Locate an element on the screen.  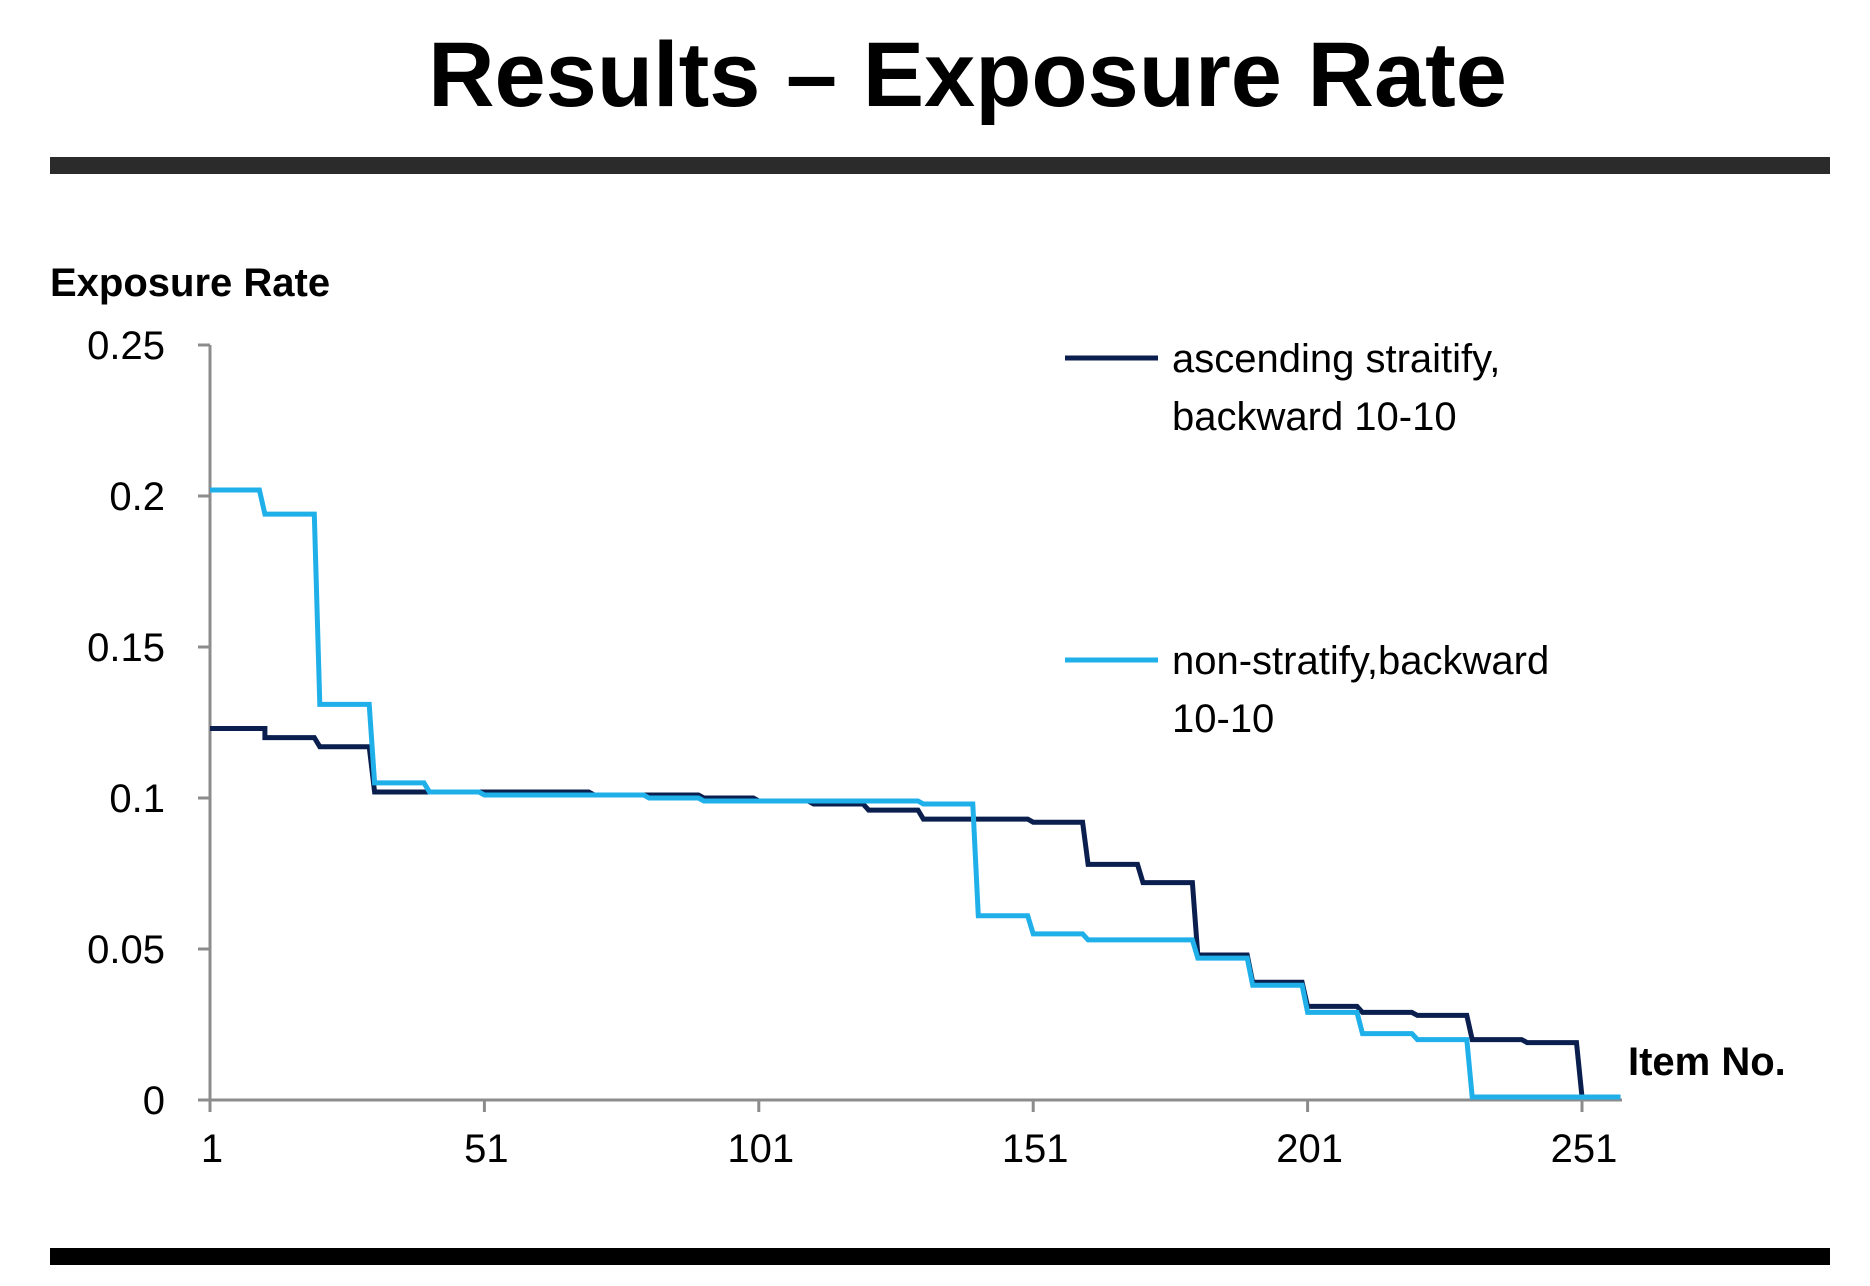
y-tick-label: 0.2 is located at coordinates (137, 497).